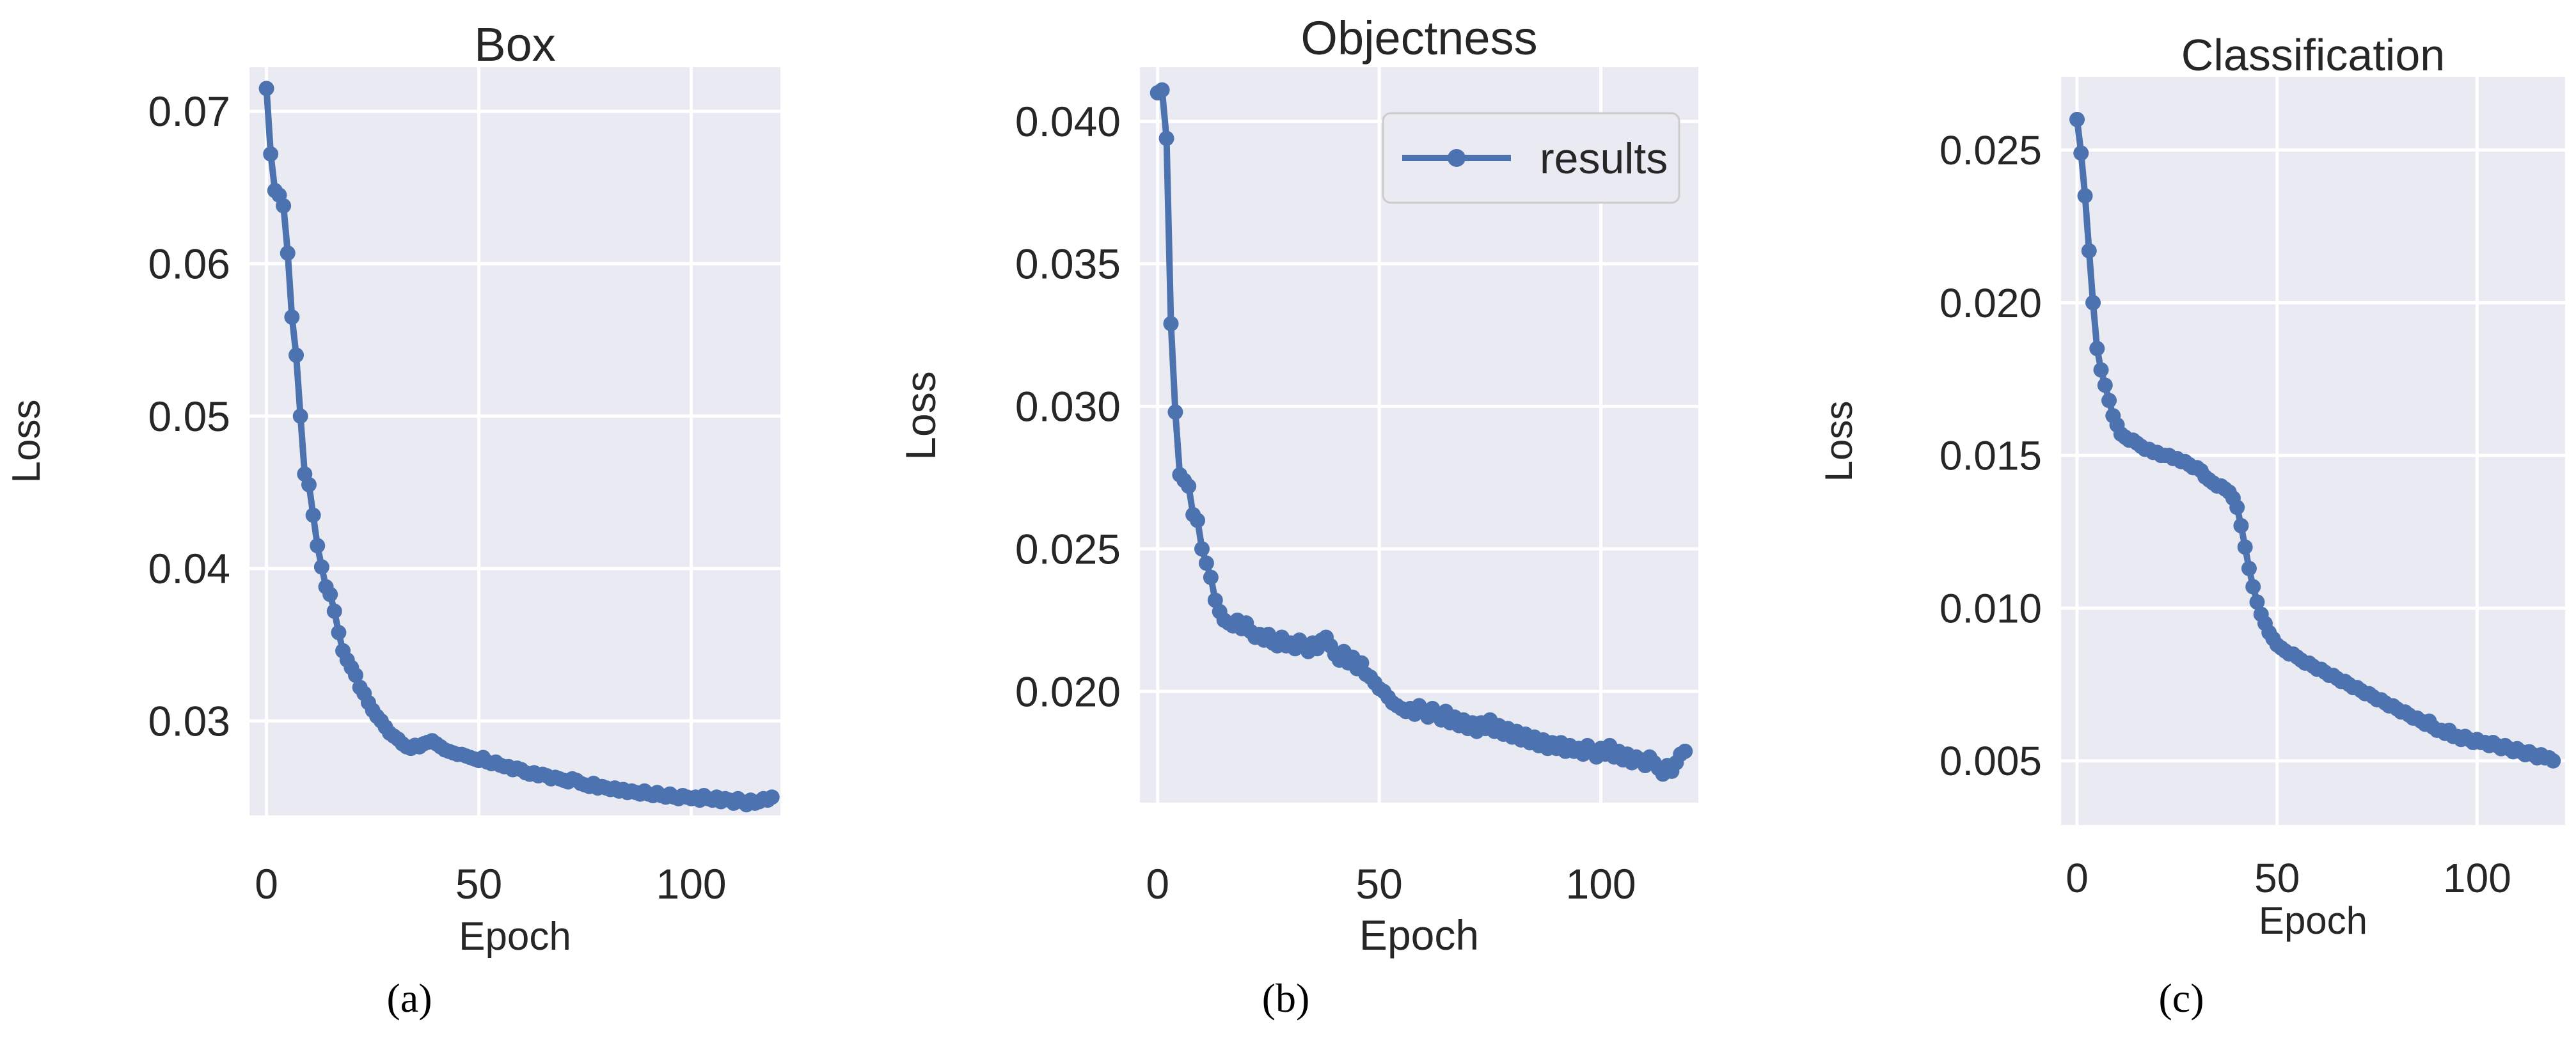 The width and height of the screenshot is (2576, 1045). What do you see at coordinates (189, 721) in the screenshot?
I see `y-tick-label: 0.03` at bounding box center [189, 721].